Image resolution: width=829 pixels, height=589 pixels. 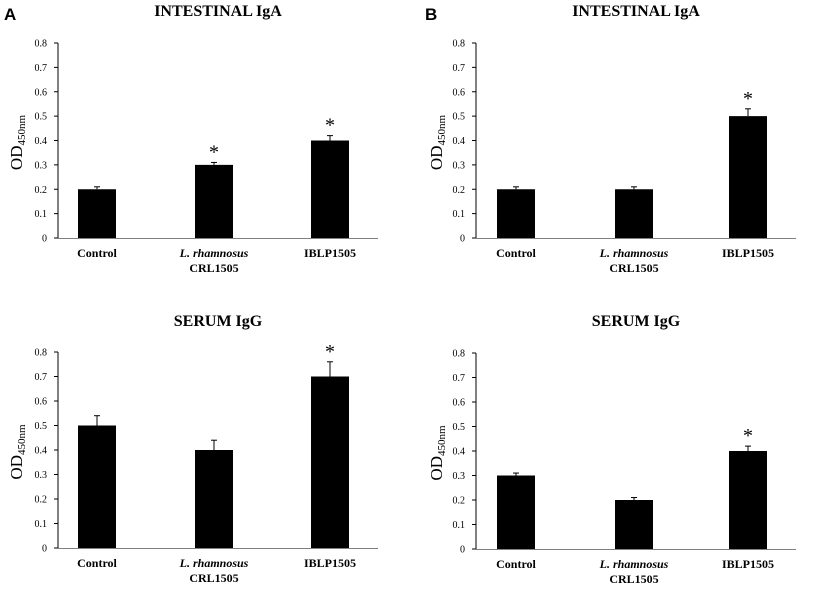 I want to click on panel-letter-b: B, so click(x=431, y=14).